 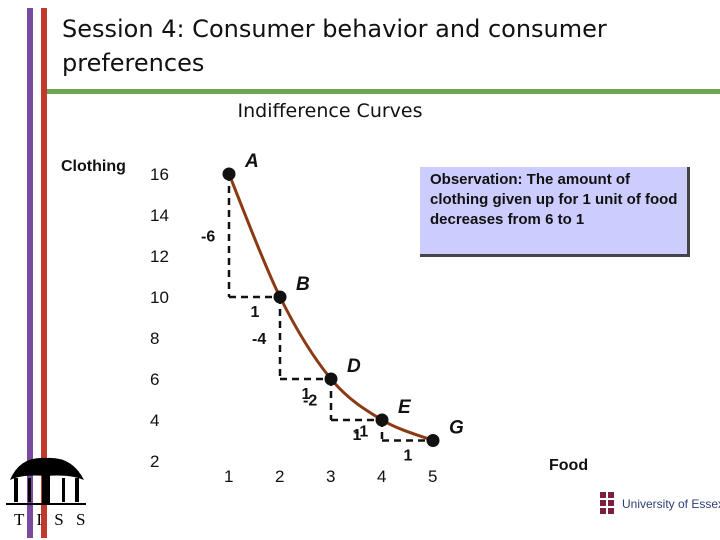 I want to click on bundle-point-e, so click(x=382, y=420).